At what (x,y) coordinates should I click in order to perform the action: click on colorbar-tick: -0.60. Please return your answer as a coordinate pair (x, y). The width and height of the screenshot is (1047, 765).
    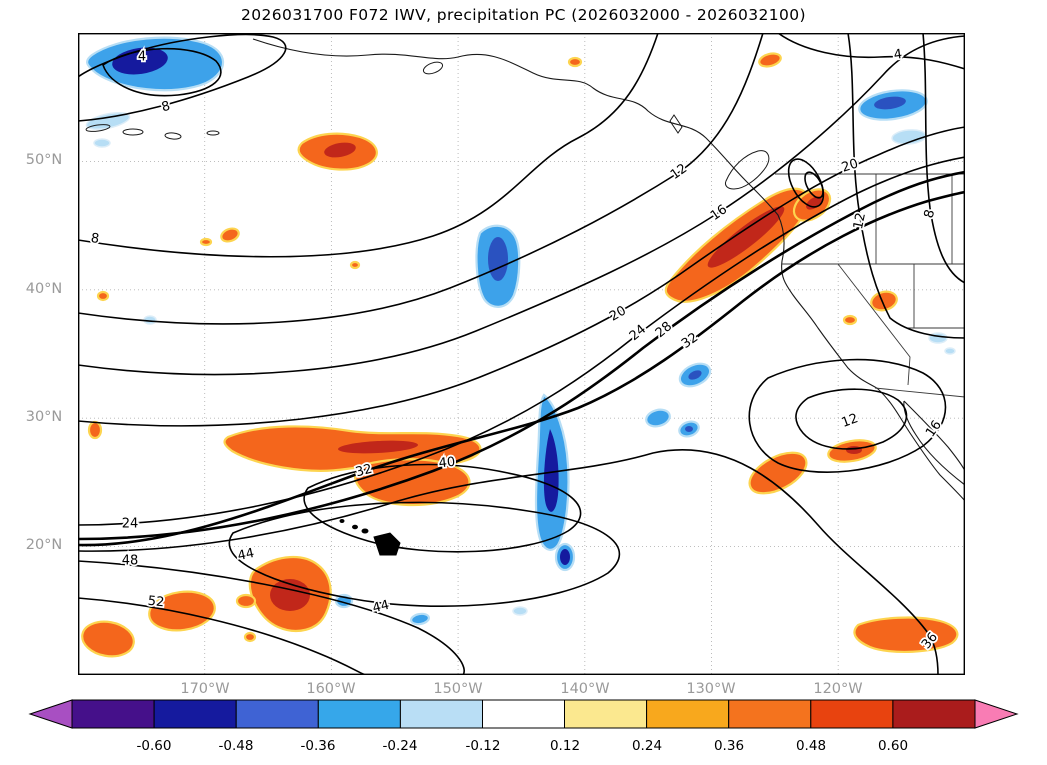
    Looking at the image, I should click on (154, 746).